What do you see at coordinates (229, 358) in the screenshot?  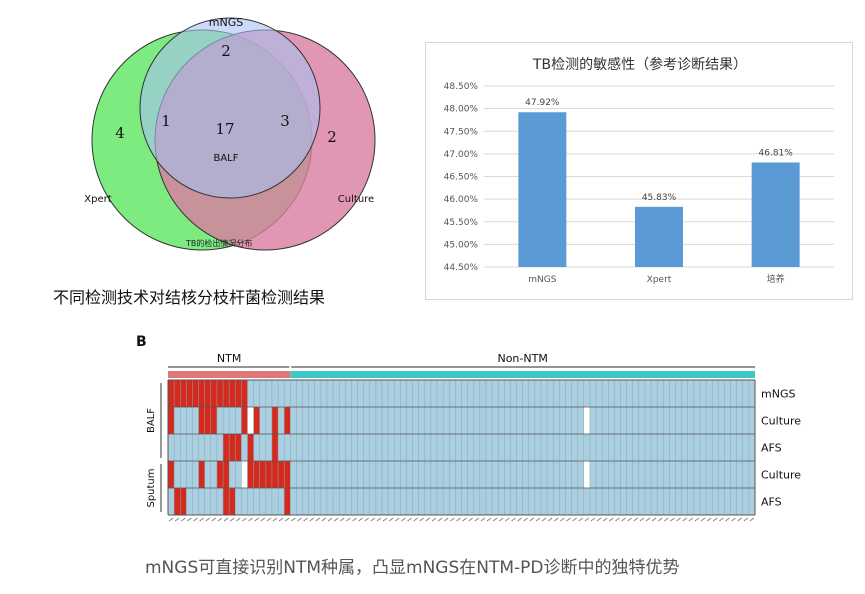 I see `group-label-ntm: NTM` at bounding box center [229, 358].